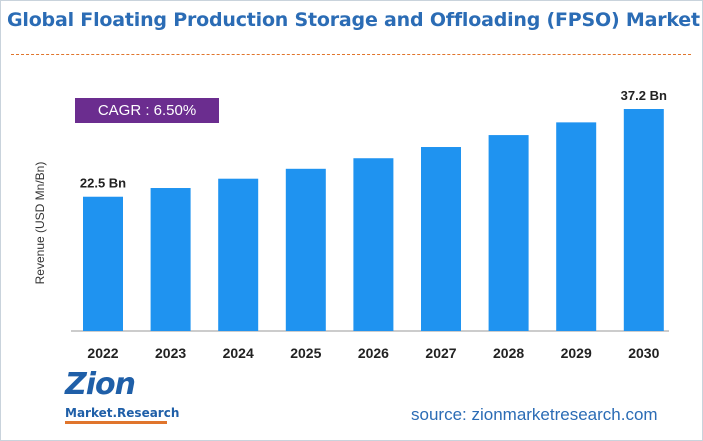 The height and width of the screenshot is (441, 703). What do you see at coordinates (373, 244) in the screenshot?
I see `bar-2026` at bounding box center [373, 244].